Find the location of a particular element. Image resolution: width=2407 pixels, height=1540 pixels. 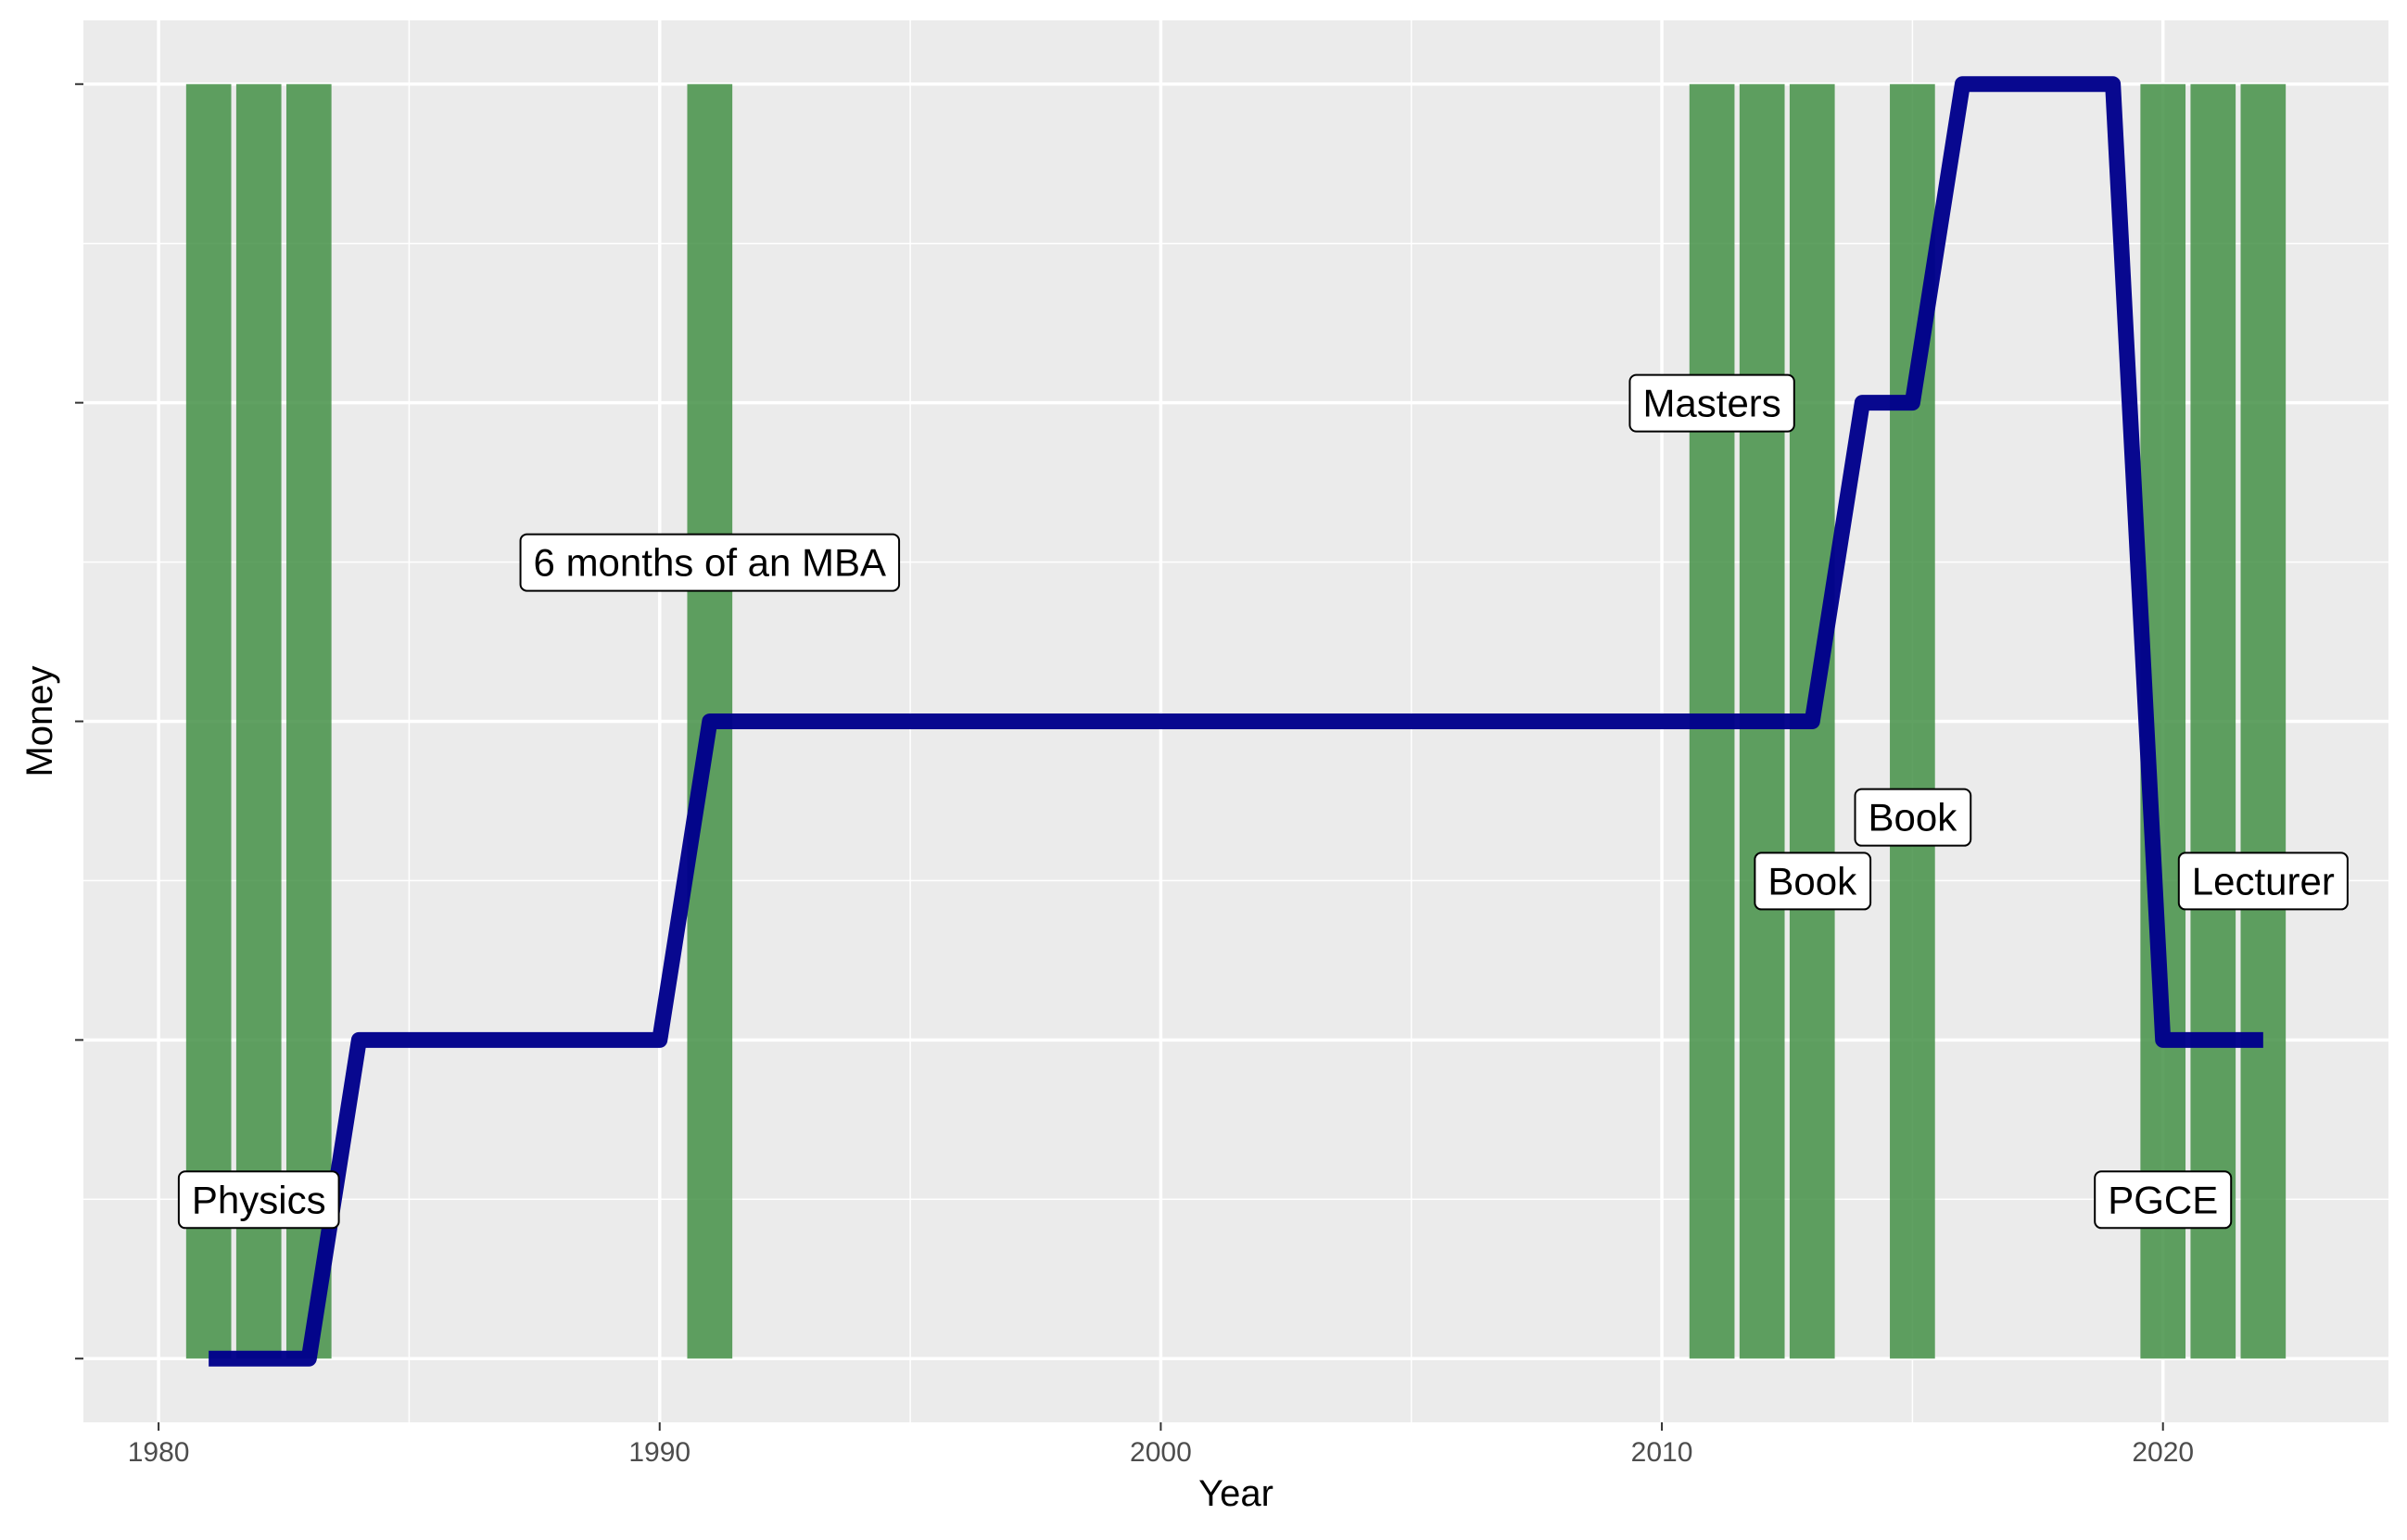

x-tick-label: 2020 is located at coordinates (2163, 1453).